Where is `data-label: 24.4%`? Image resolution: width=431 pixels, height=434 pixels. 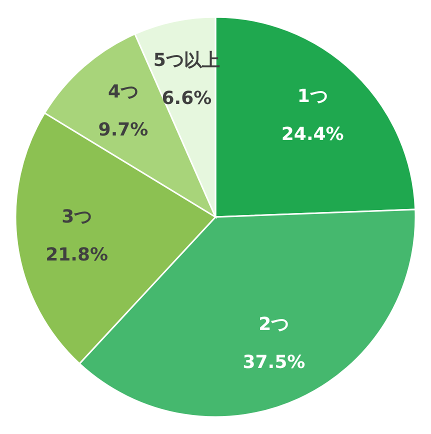 data-label: 24.4% is located at coordinates (312, 135).